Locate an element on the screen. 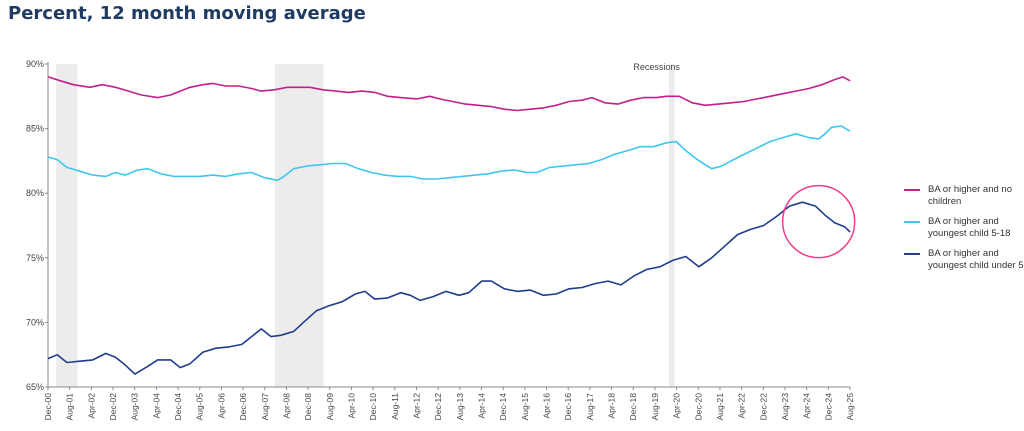 The width and height of the screenshot is (1024, 431). x-tick-label: Aug-21 is located at coordinates (720, 407).